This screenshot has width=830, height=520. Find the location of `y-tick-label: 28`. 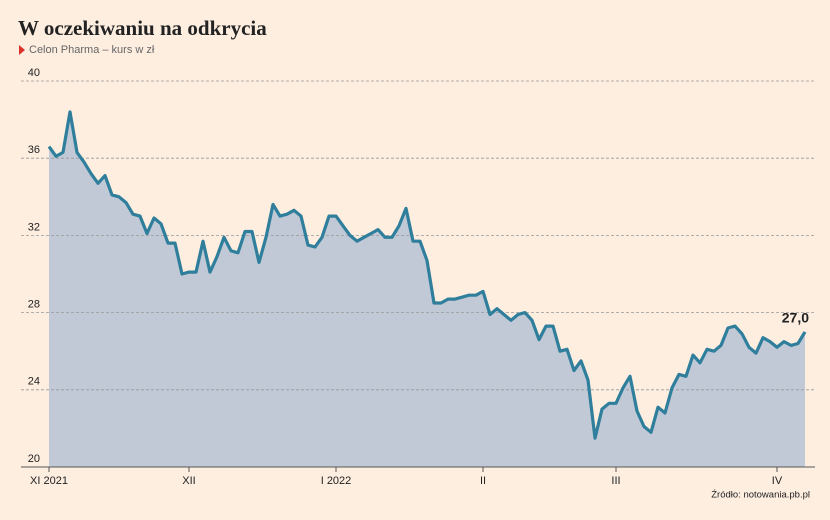

y-tick-label: 28 is located at coordinates (34, 305).